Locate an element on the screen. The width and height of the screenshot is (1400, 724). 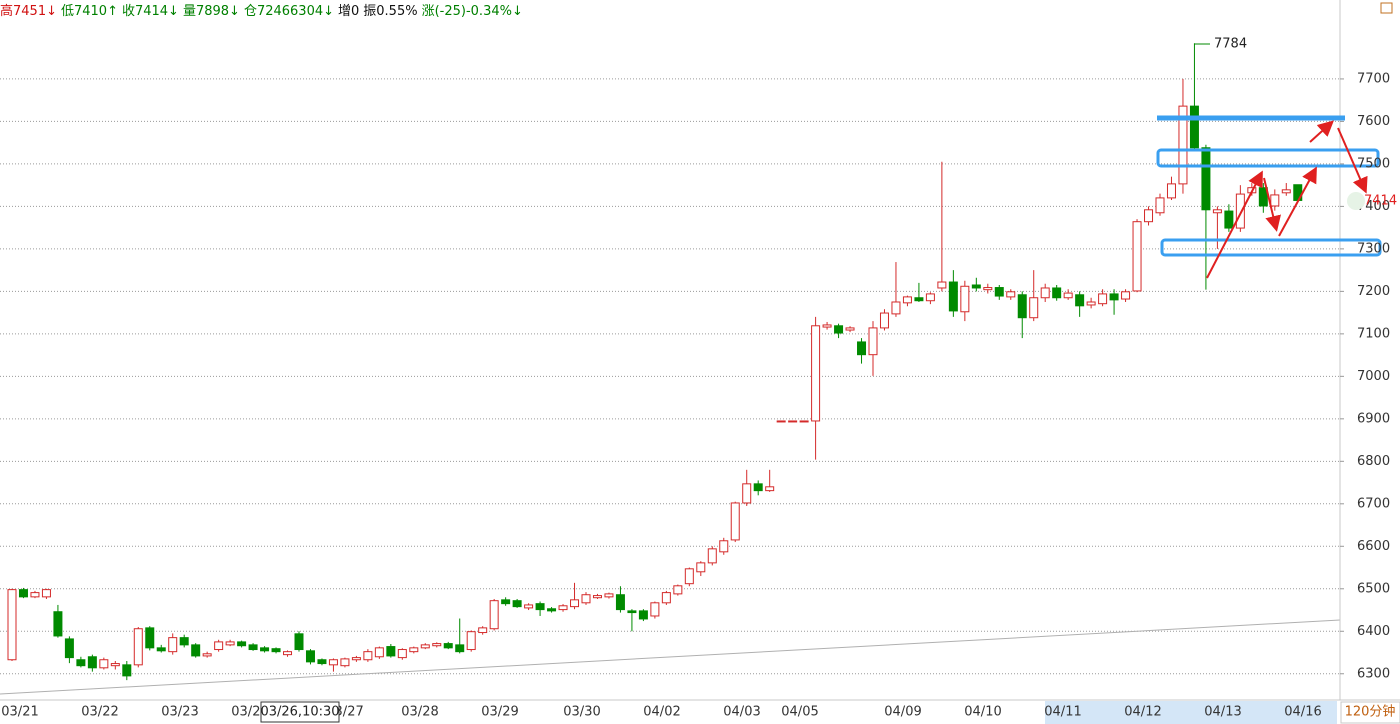
header-item: 振0.55% is located at coordinates (390, 11).